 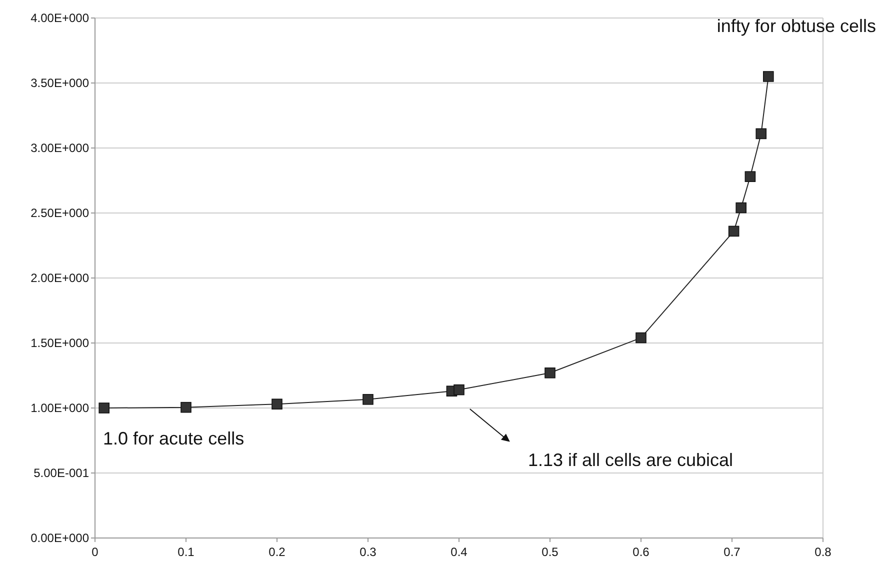 I want to click on y-tick-label: 3.00E+000, so click(x=60, y=148).